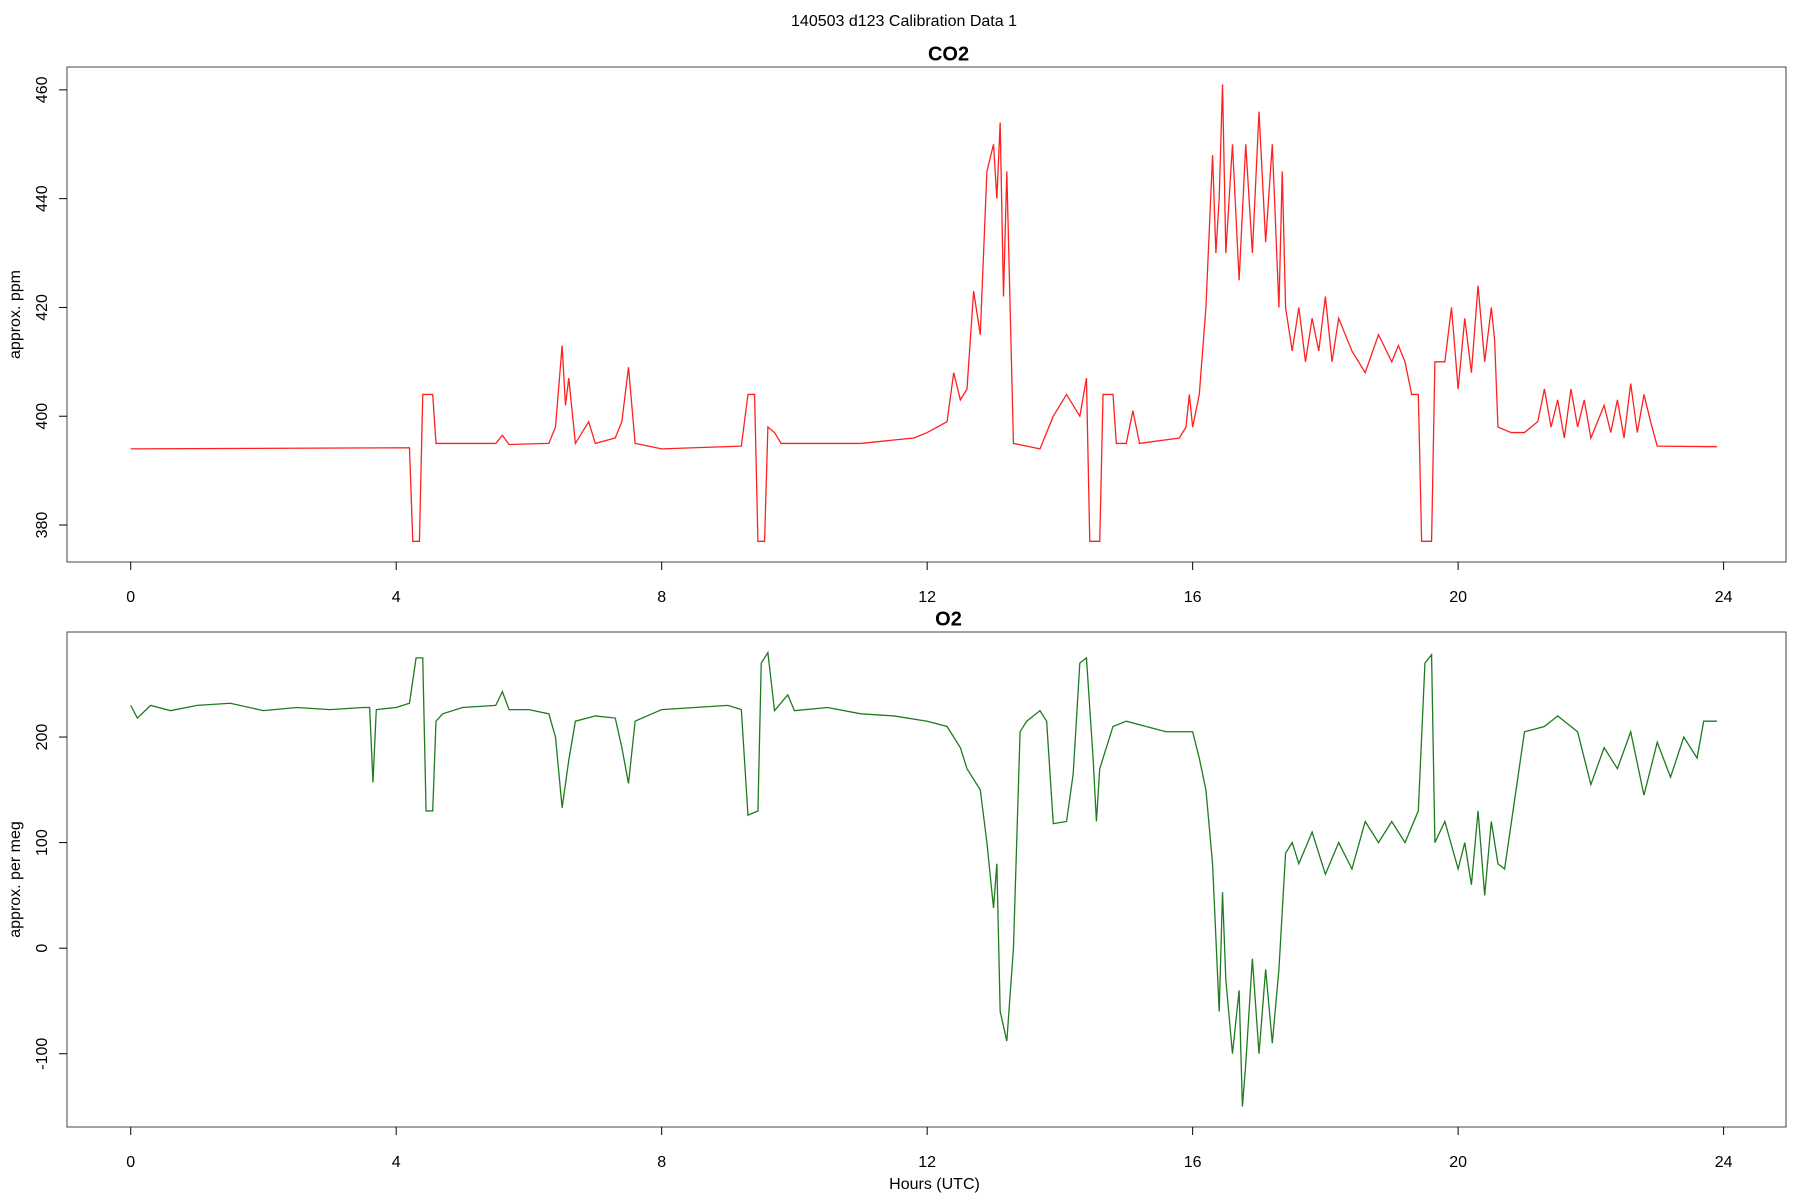  I want to click on x-axis-label: Hours (UTC), so click(934, 1184).